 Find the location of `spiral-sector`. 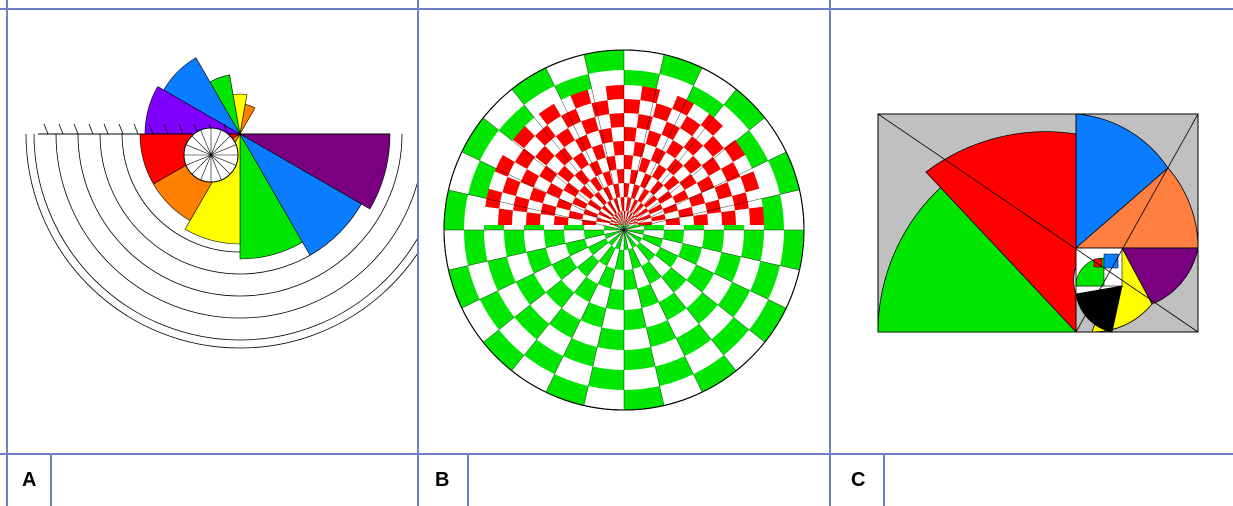

spiral-sector is located at coordinates (300, 194).